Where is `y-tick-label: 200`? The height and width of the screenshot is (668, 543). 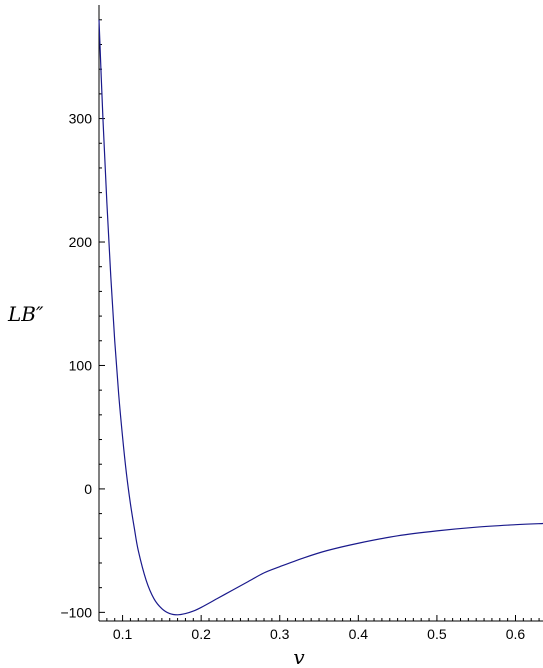
y-tick-label: 200 is located at coordinates (81, 242).